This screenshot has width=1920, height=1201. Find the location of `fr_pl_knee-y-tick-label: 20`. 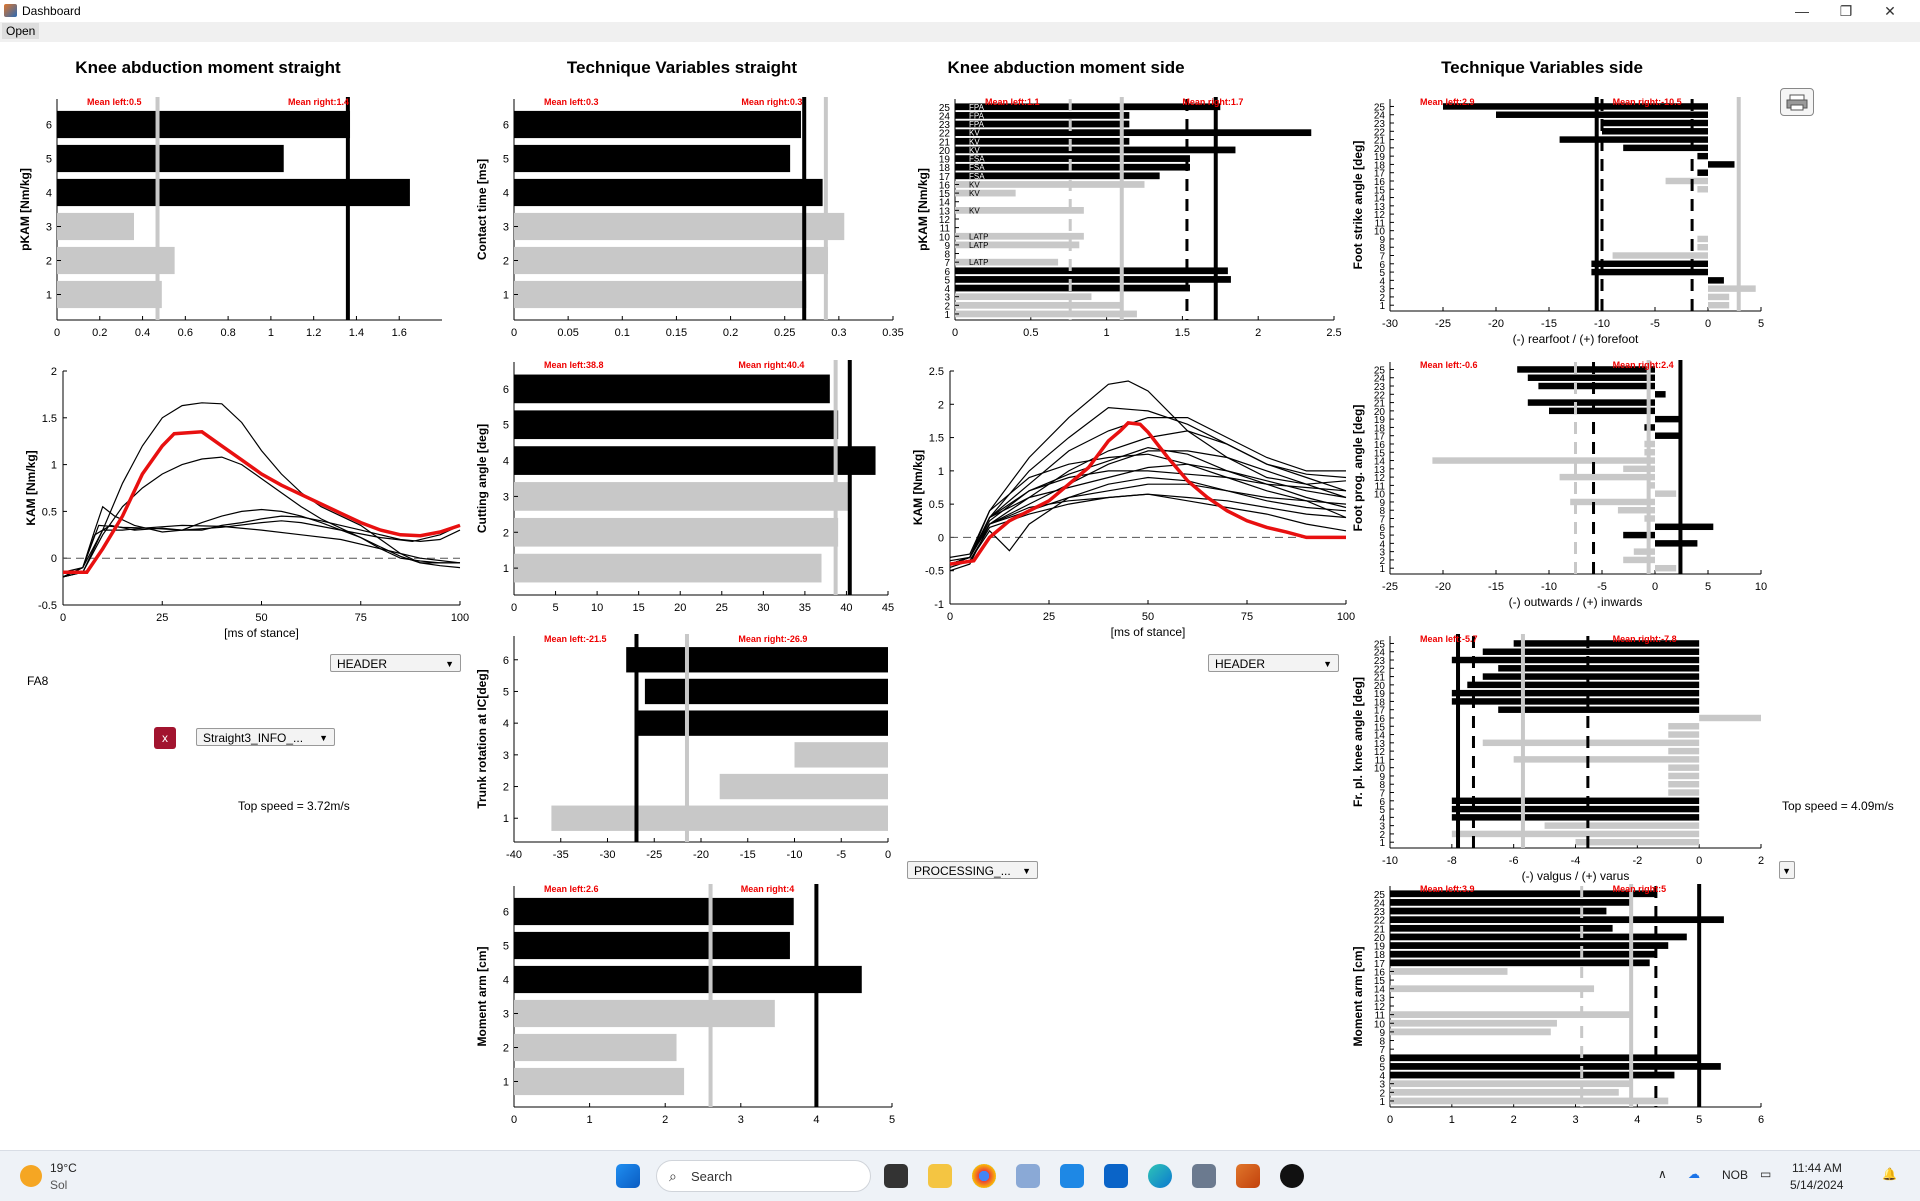

fr_pl_knee-y-tick-label: 20 is located at coordinates (1380, 686).